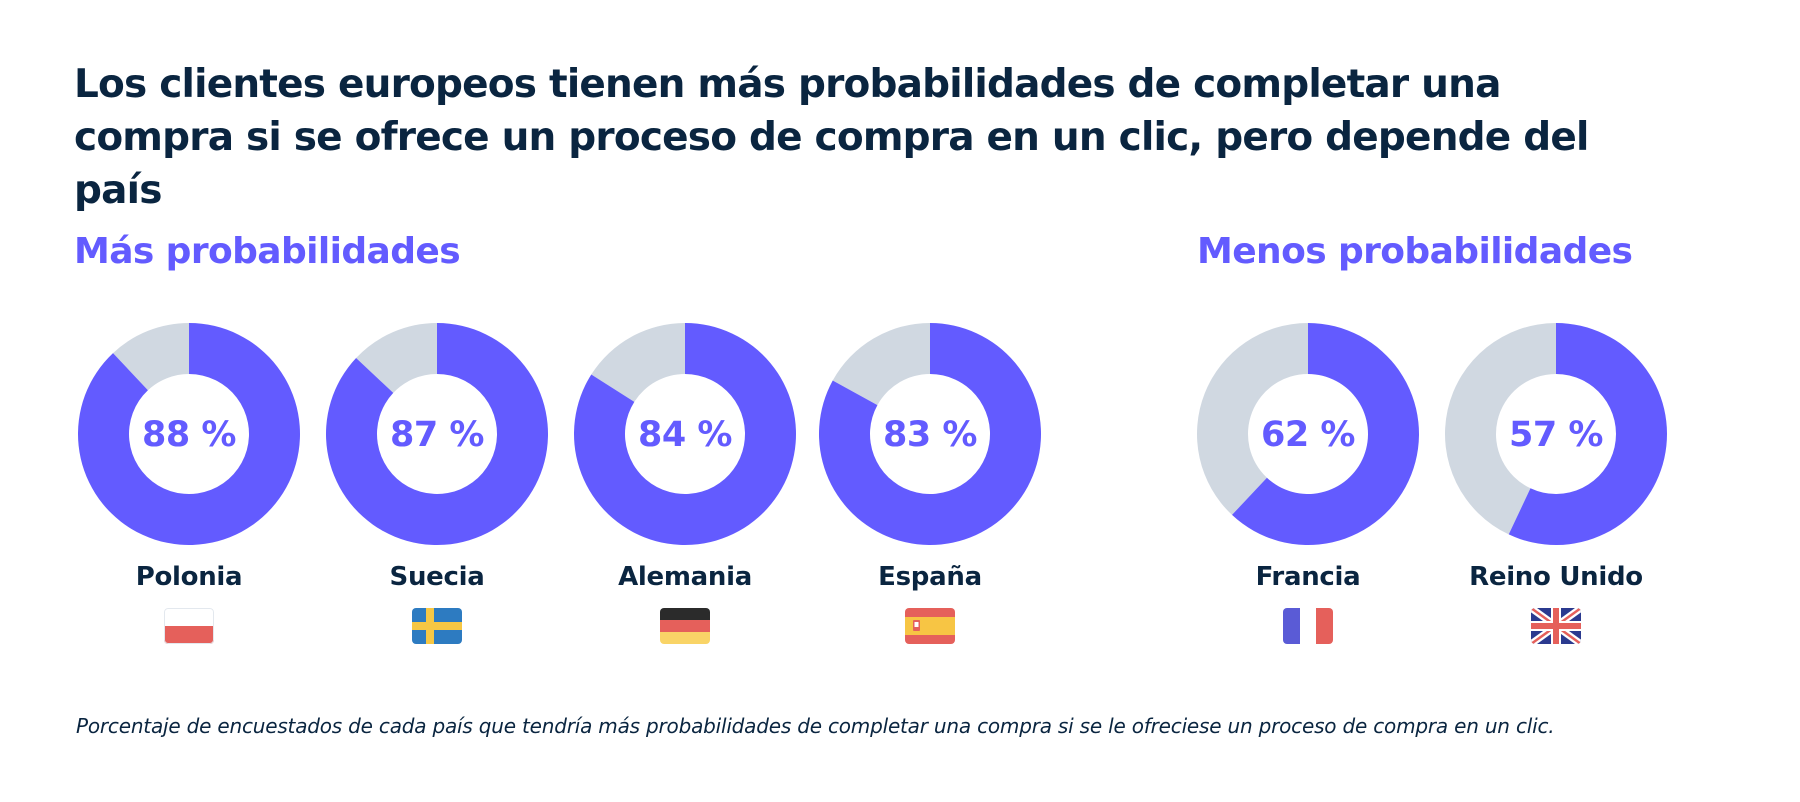 The width and height of the screenshot is (1800, 802). I want to click on chart-item-francia: 62 % Francia, so click(1308, 487).